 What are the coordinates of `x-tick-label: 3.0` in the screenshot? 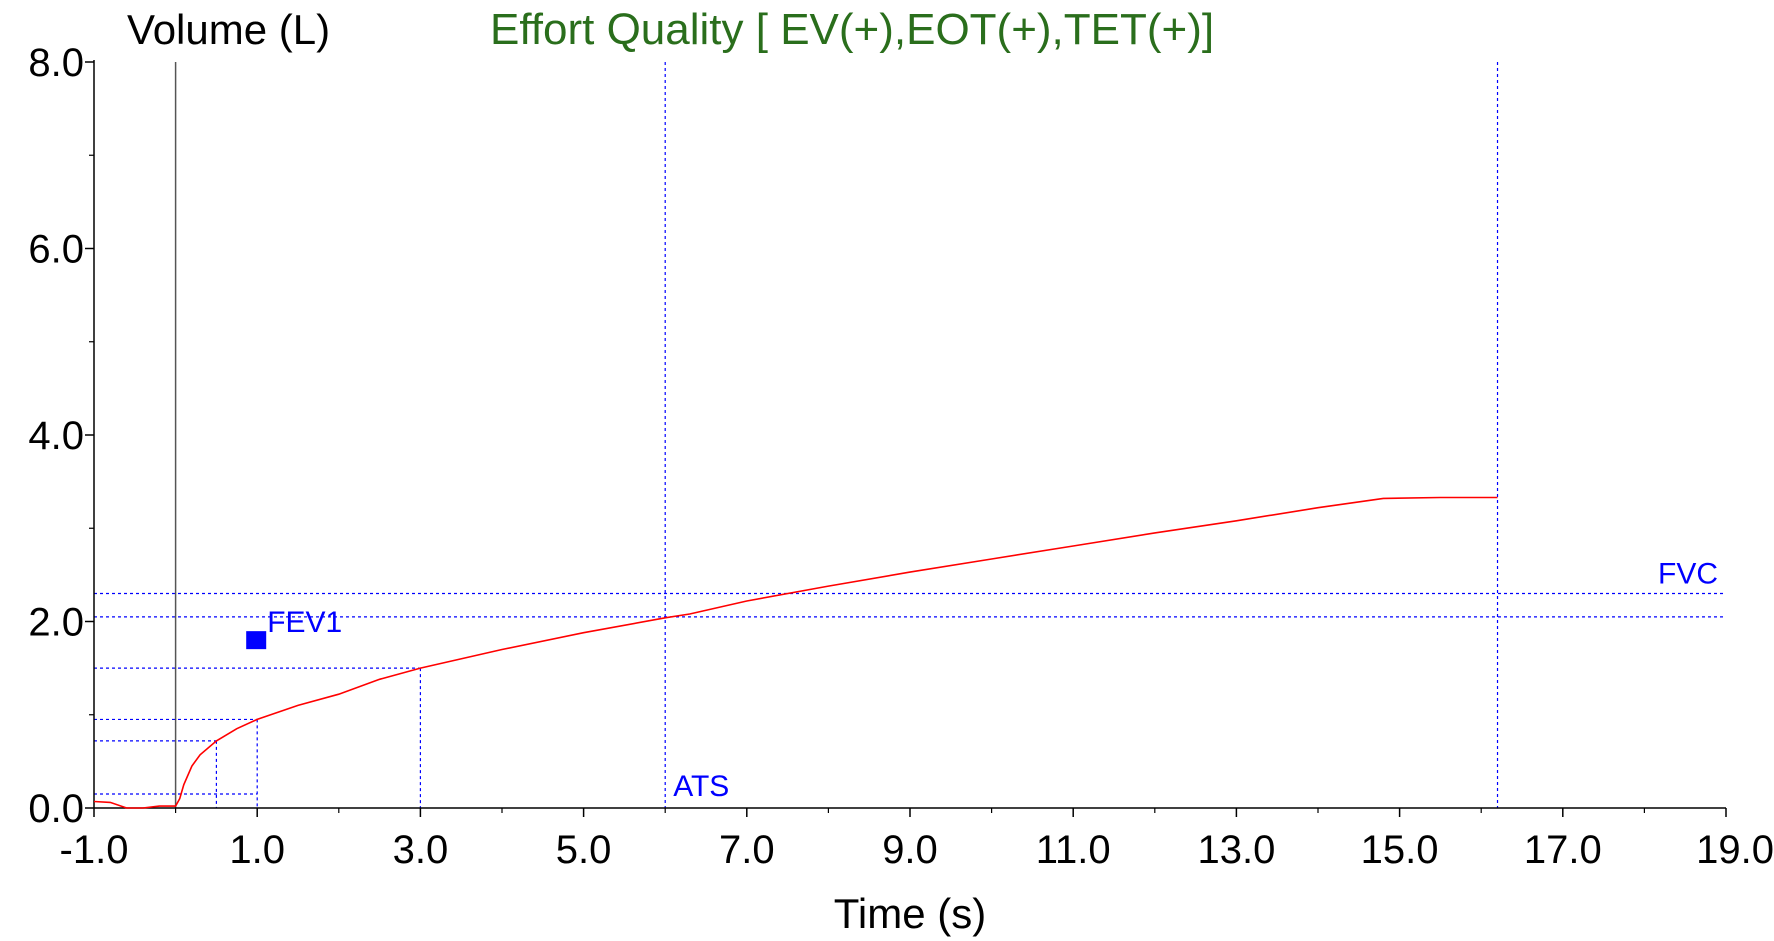 It's located at (421, 850).